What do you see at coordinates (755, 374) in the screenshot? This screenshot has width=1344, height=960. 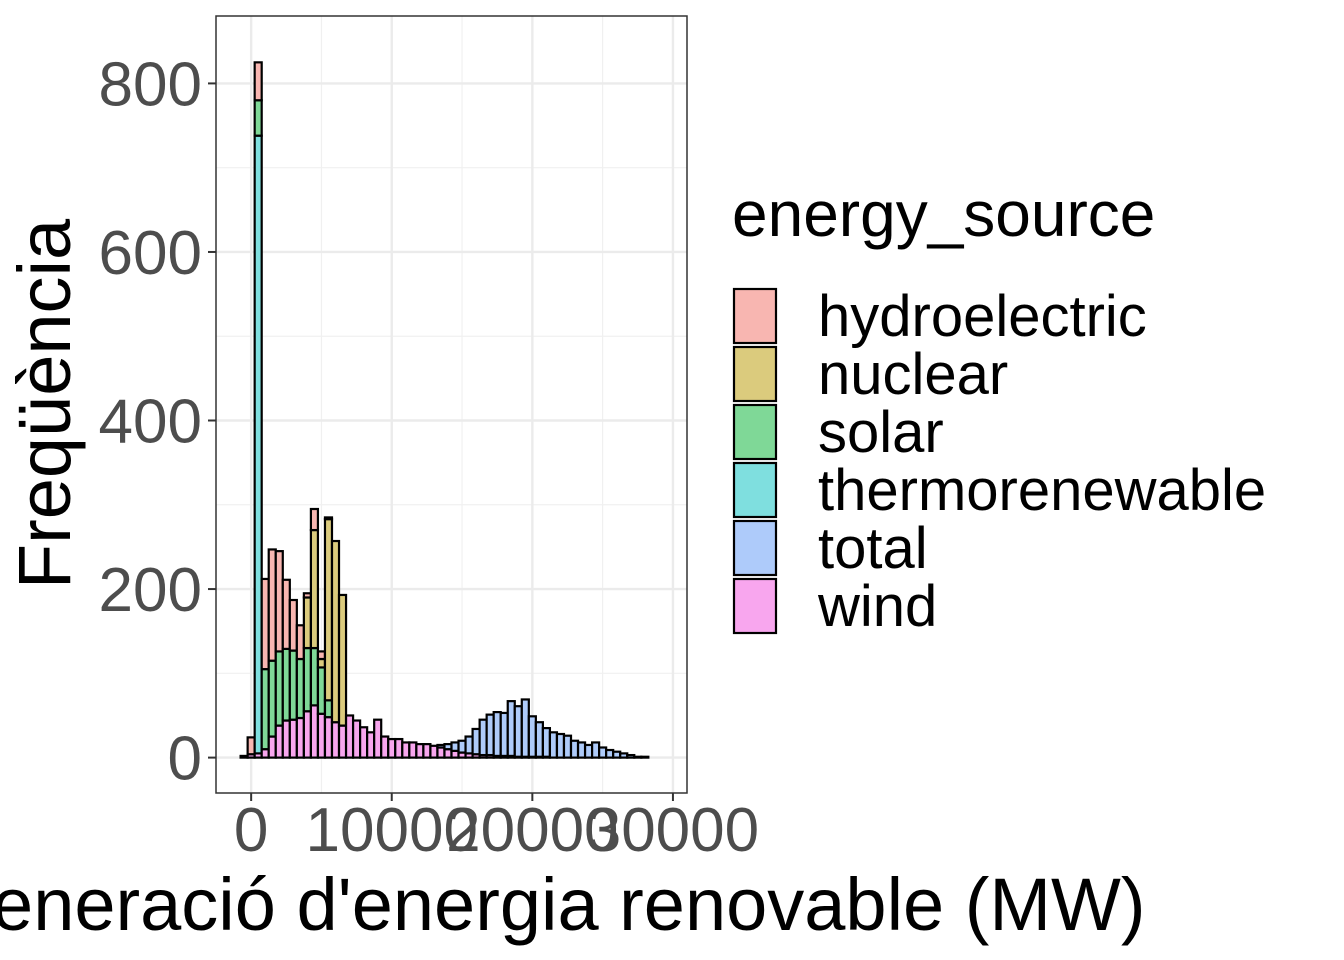 I see `legend-key-nuclear` at bounding box center [755, 374].